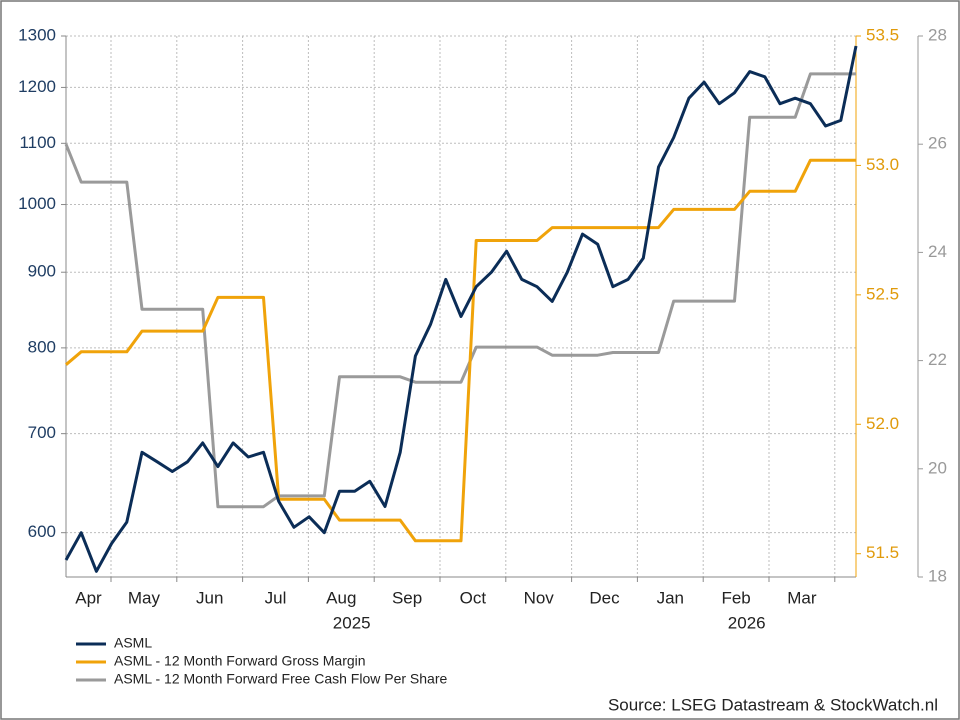  I want to click on y-tick-label: 1300, so click(37, 34).